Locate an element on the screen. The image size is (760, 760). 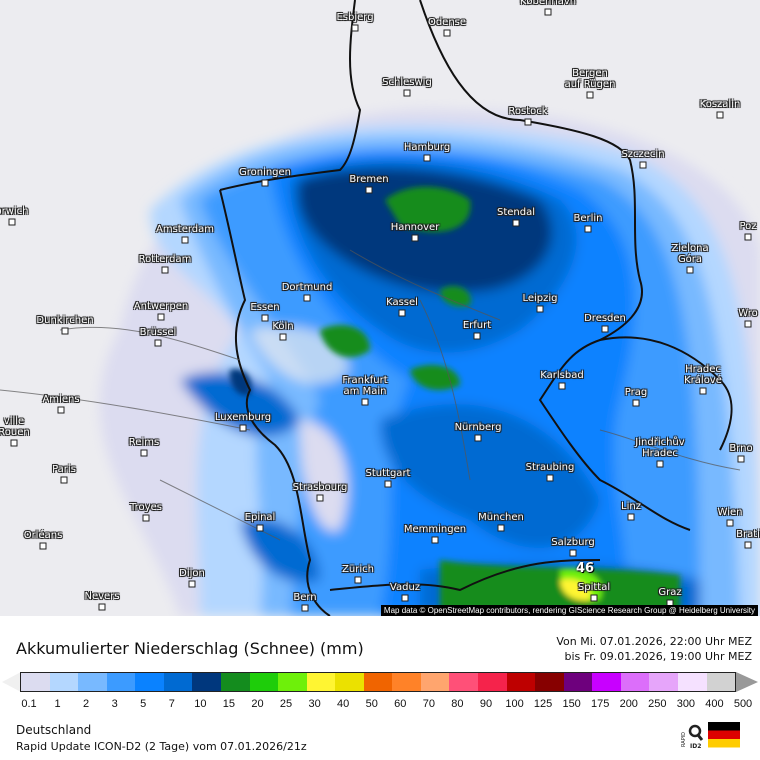
scale-tick-label: 400 is located at coordinates (714, 704).